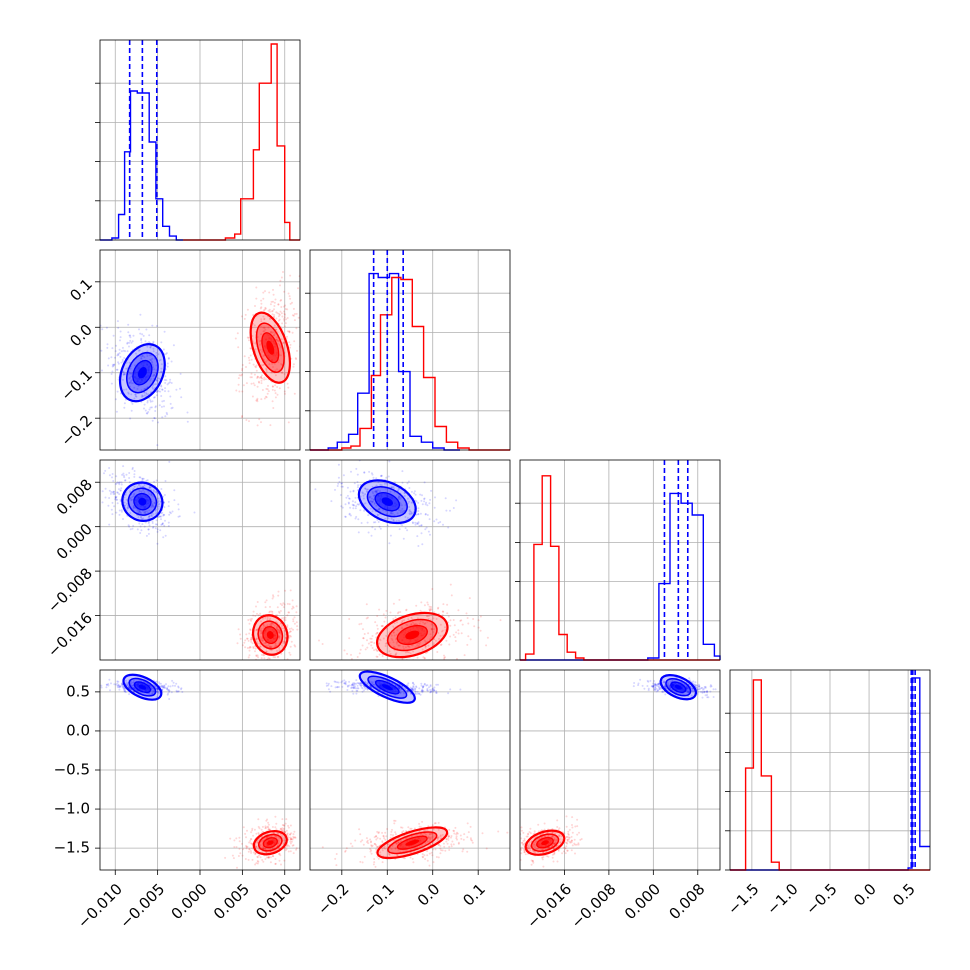  I want to click on grid, so click(830, 770).